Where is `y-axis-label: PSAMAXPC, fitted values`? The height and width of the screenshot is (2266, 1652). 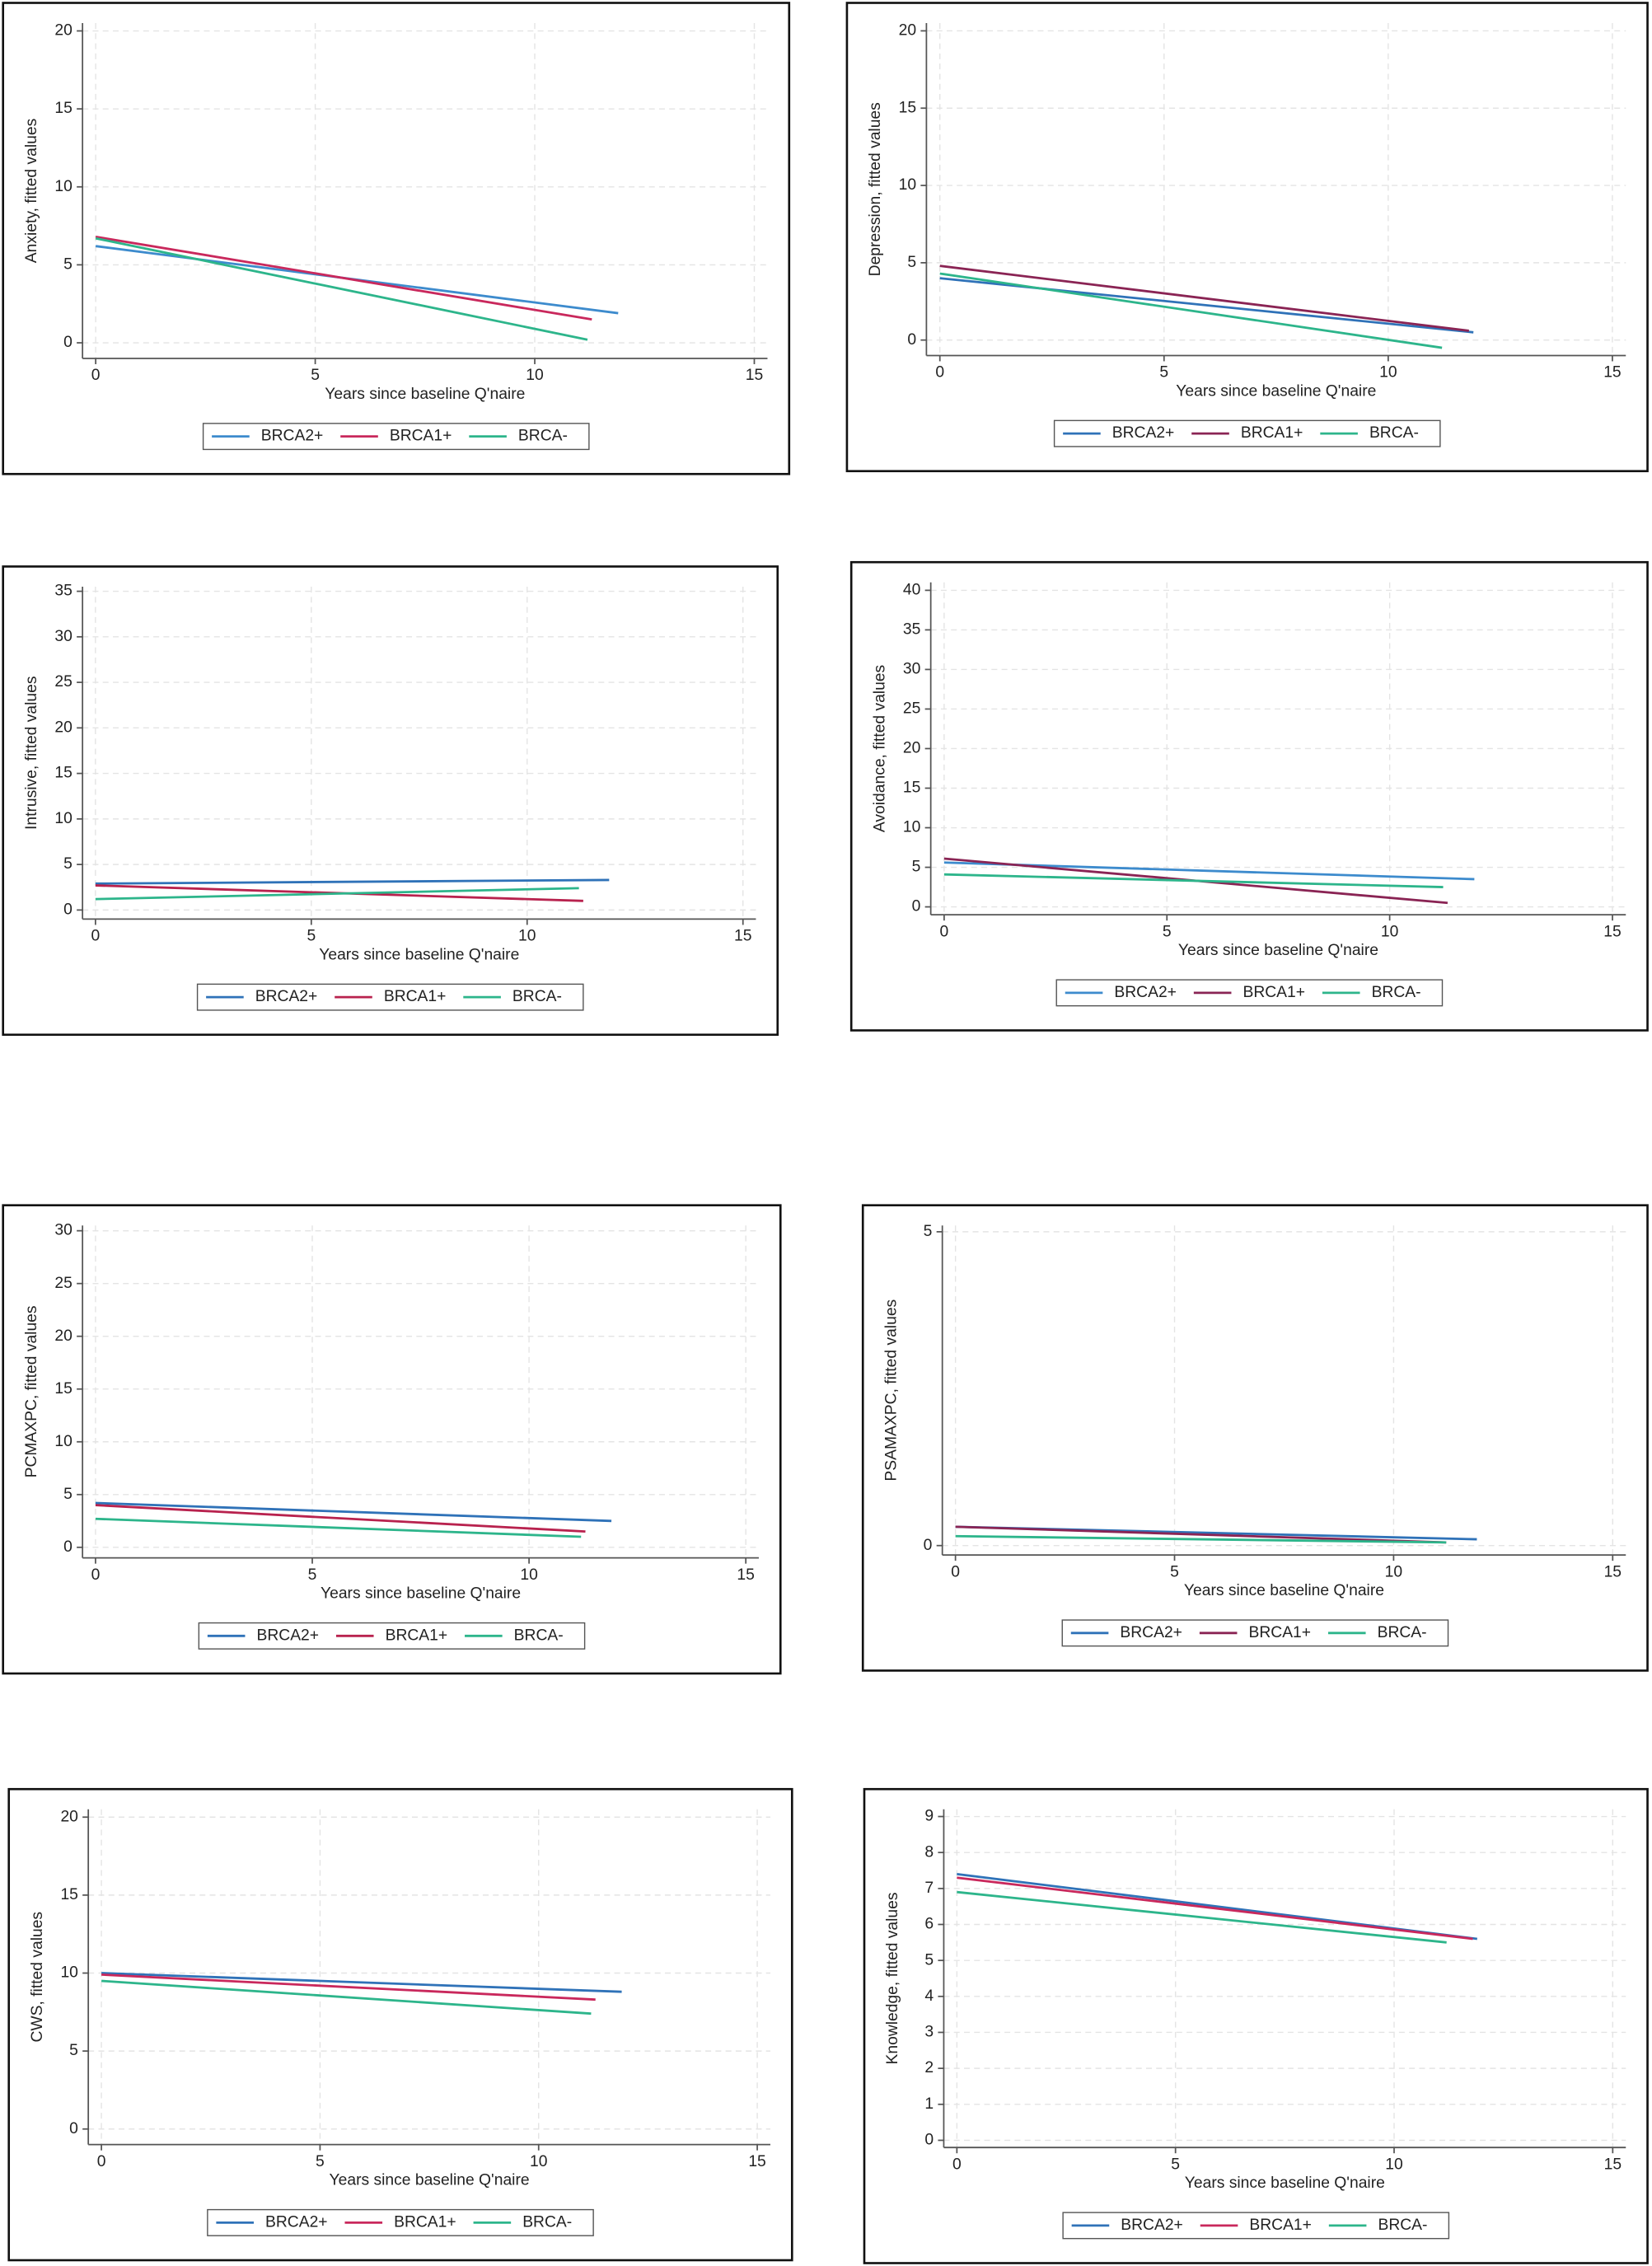 y-axis-label: PSAMAXPC, fitted values is located at coordinates (891, 1390).